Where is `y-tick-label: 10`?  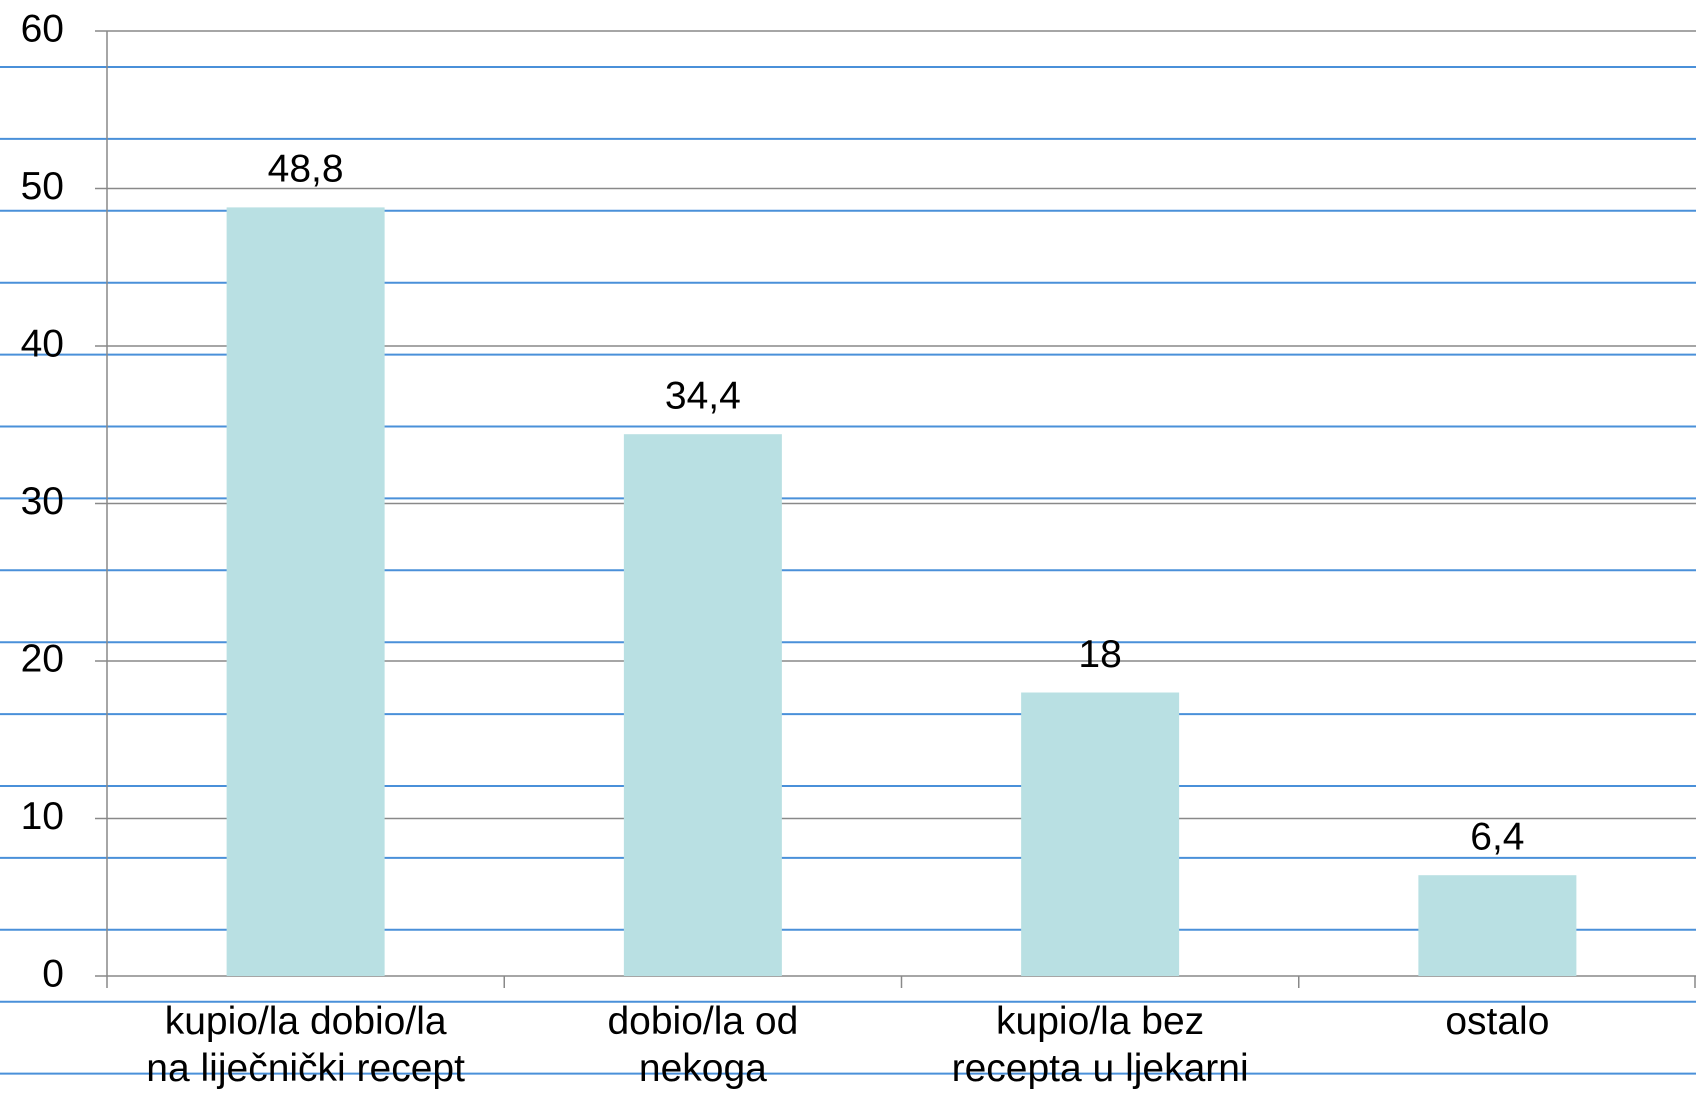 y-tick-label: 10 is located at coordinates (42, 816).